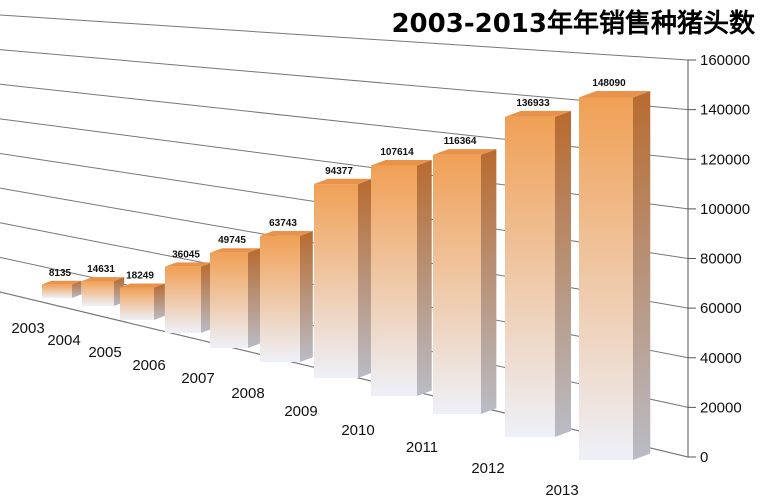  What do you see at coordinates (183, 299) in the screenshot?
I see `bar-2006` at bounding box center [183, 299].